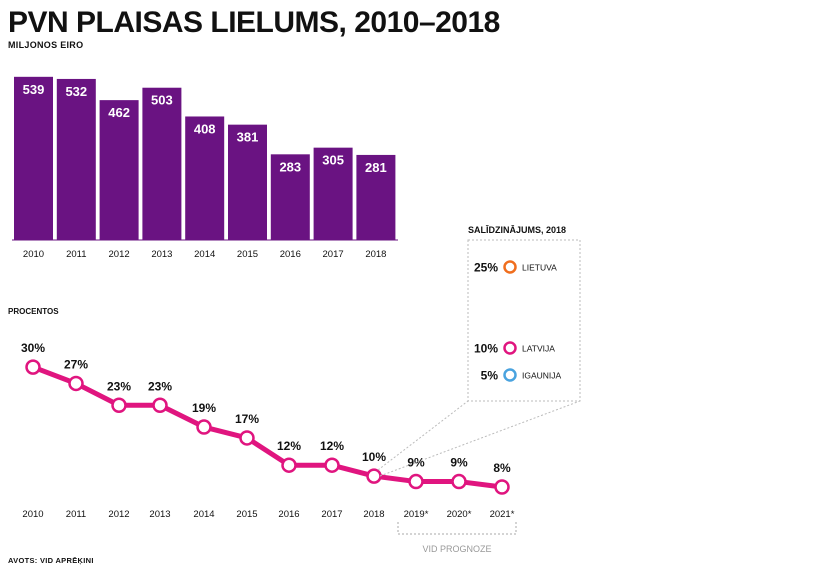 This screenshot has width=820, height=574. What do you see at coordinates (457, 528) in the screenshot?
I see `forecast-bracket` at bounding box center [457, 528].